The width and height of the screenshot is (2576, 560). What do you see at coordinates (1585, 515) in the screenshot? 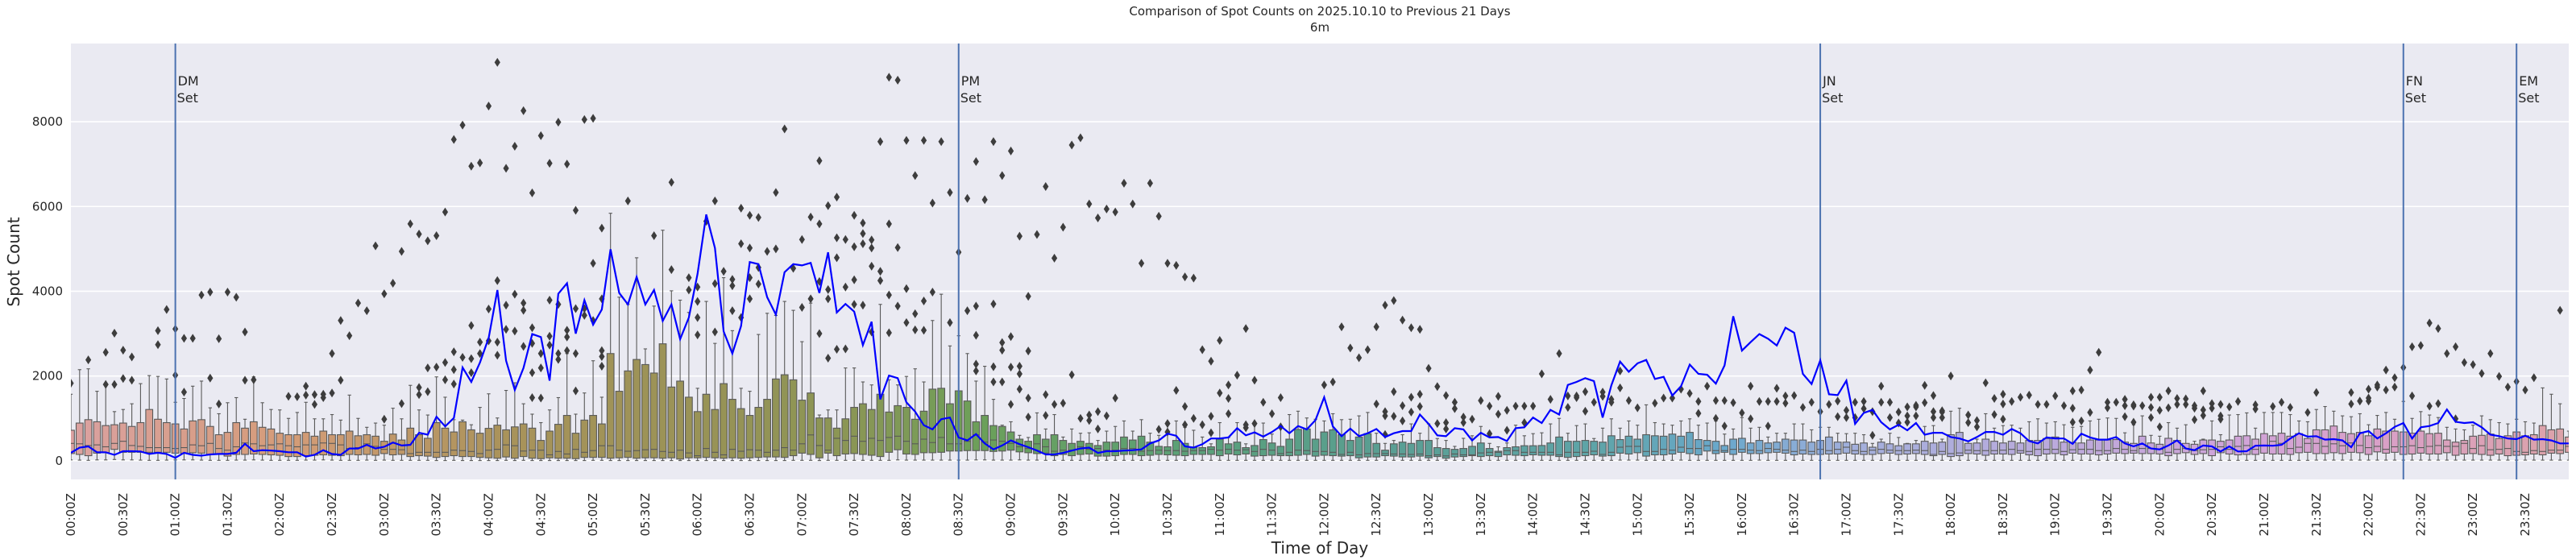
I see `x-tick-label: 14:30Z` at bounding box center [1585, 515].